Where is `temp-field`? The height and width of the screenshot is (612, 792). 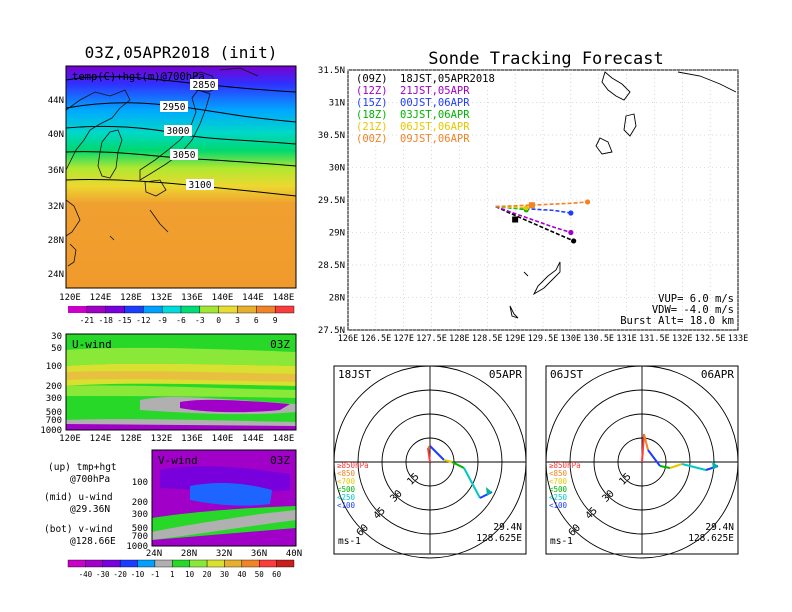
temp-field is located at coordinates (181, 177).